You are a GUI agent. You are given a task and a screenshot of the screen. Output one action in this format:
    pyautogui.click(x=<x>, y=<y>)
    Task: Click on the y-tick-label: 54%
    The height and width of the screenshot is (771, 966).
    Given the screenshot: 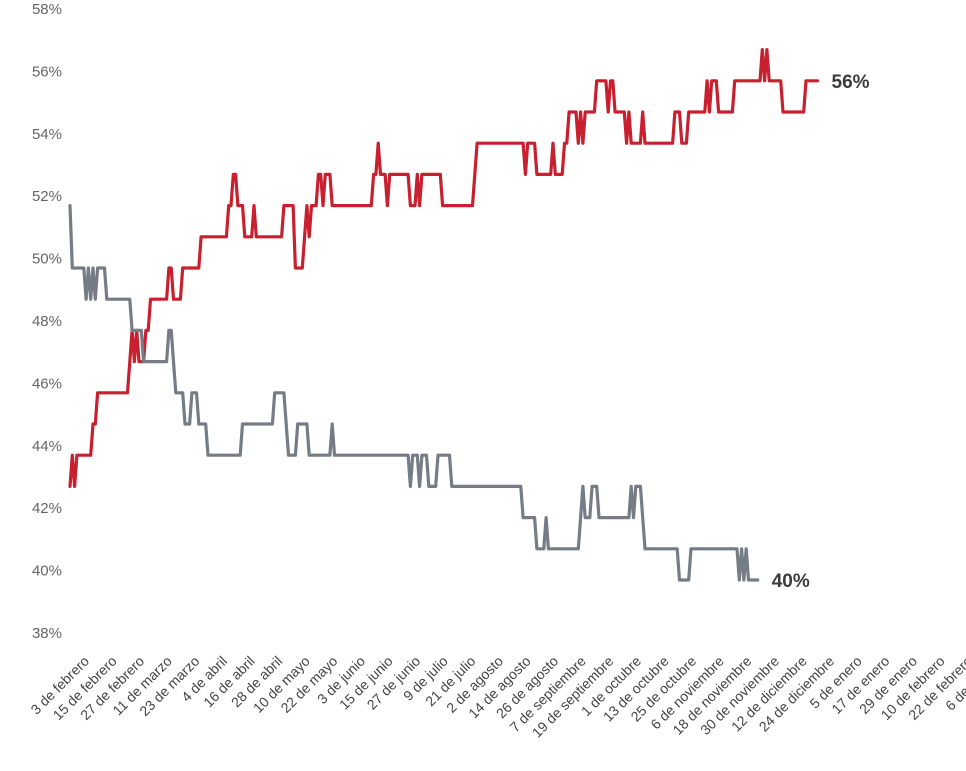 What is the action you would take?
    pyautogui.click(x=47, y=134)
    